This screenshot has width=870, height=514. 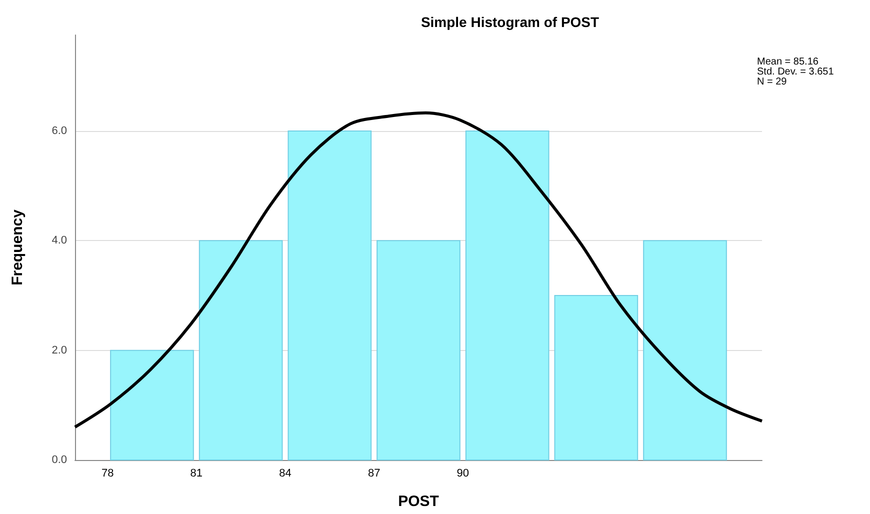 I want to click on x-axis-title: POST, so click(x=418, y=501).